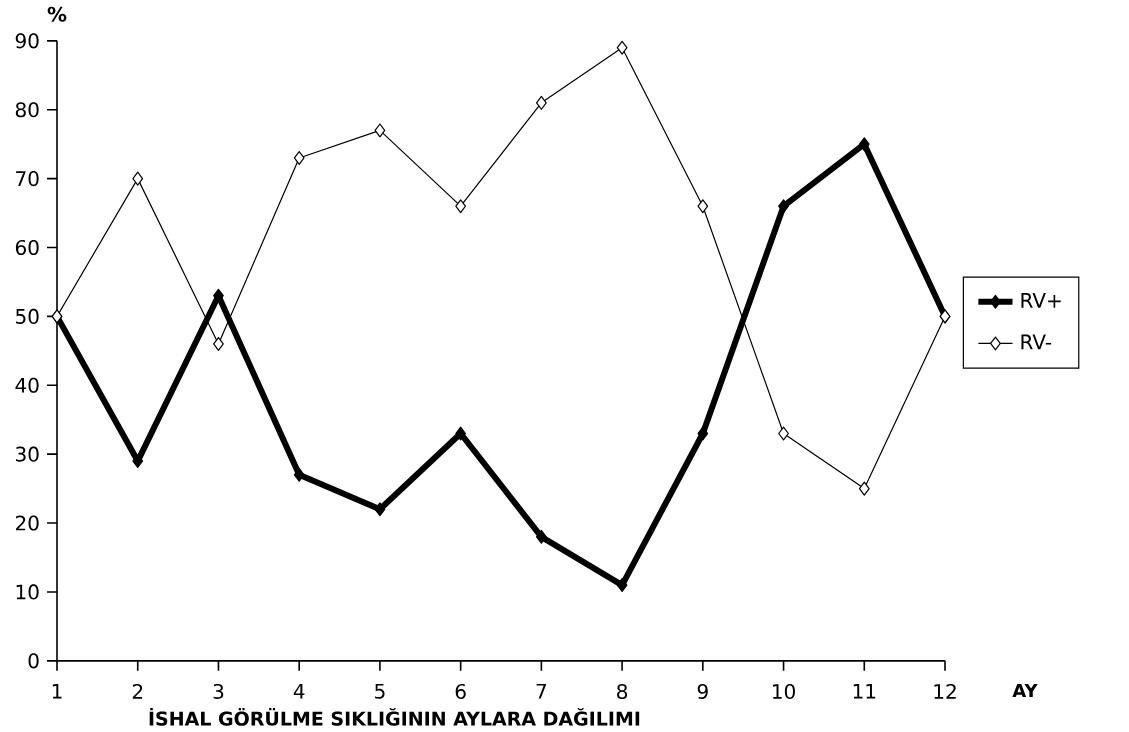 The width and height of the screenshot is (1129, 732). What do you see at coordinates (702, 691) in the screenshot?
I see `x-tick-label: 9` at bounding box center [702, 691].